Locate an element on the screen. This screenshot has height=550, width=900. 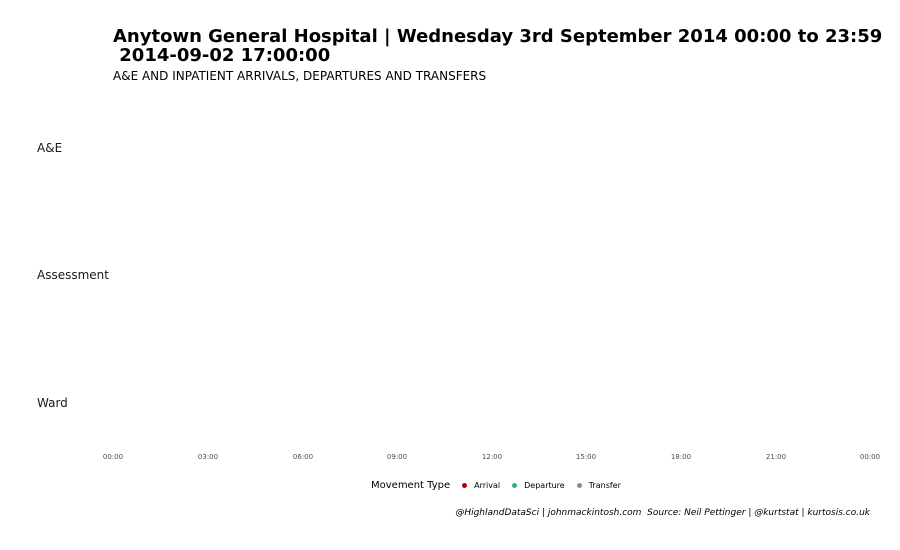
legend-label: Departure is located at coordinates (544, 485).